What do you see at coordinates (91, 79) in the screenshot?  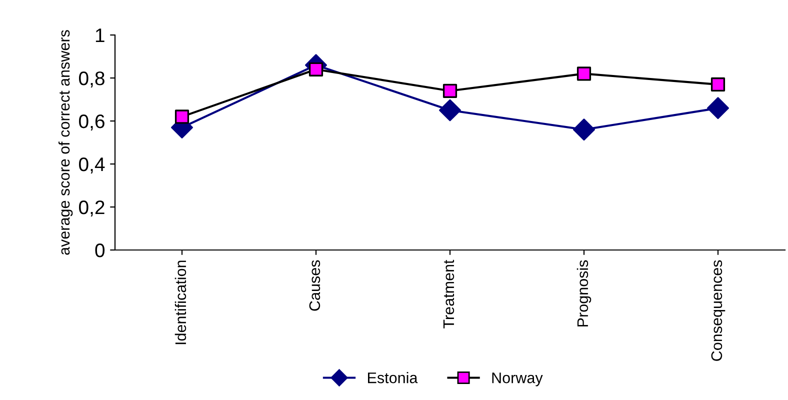 I see `y-tick-label: 0,8` at bounding box center [91, 79].